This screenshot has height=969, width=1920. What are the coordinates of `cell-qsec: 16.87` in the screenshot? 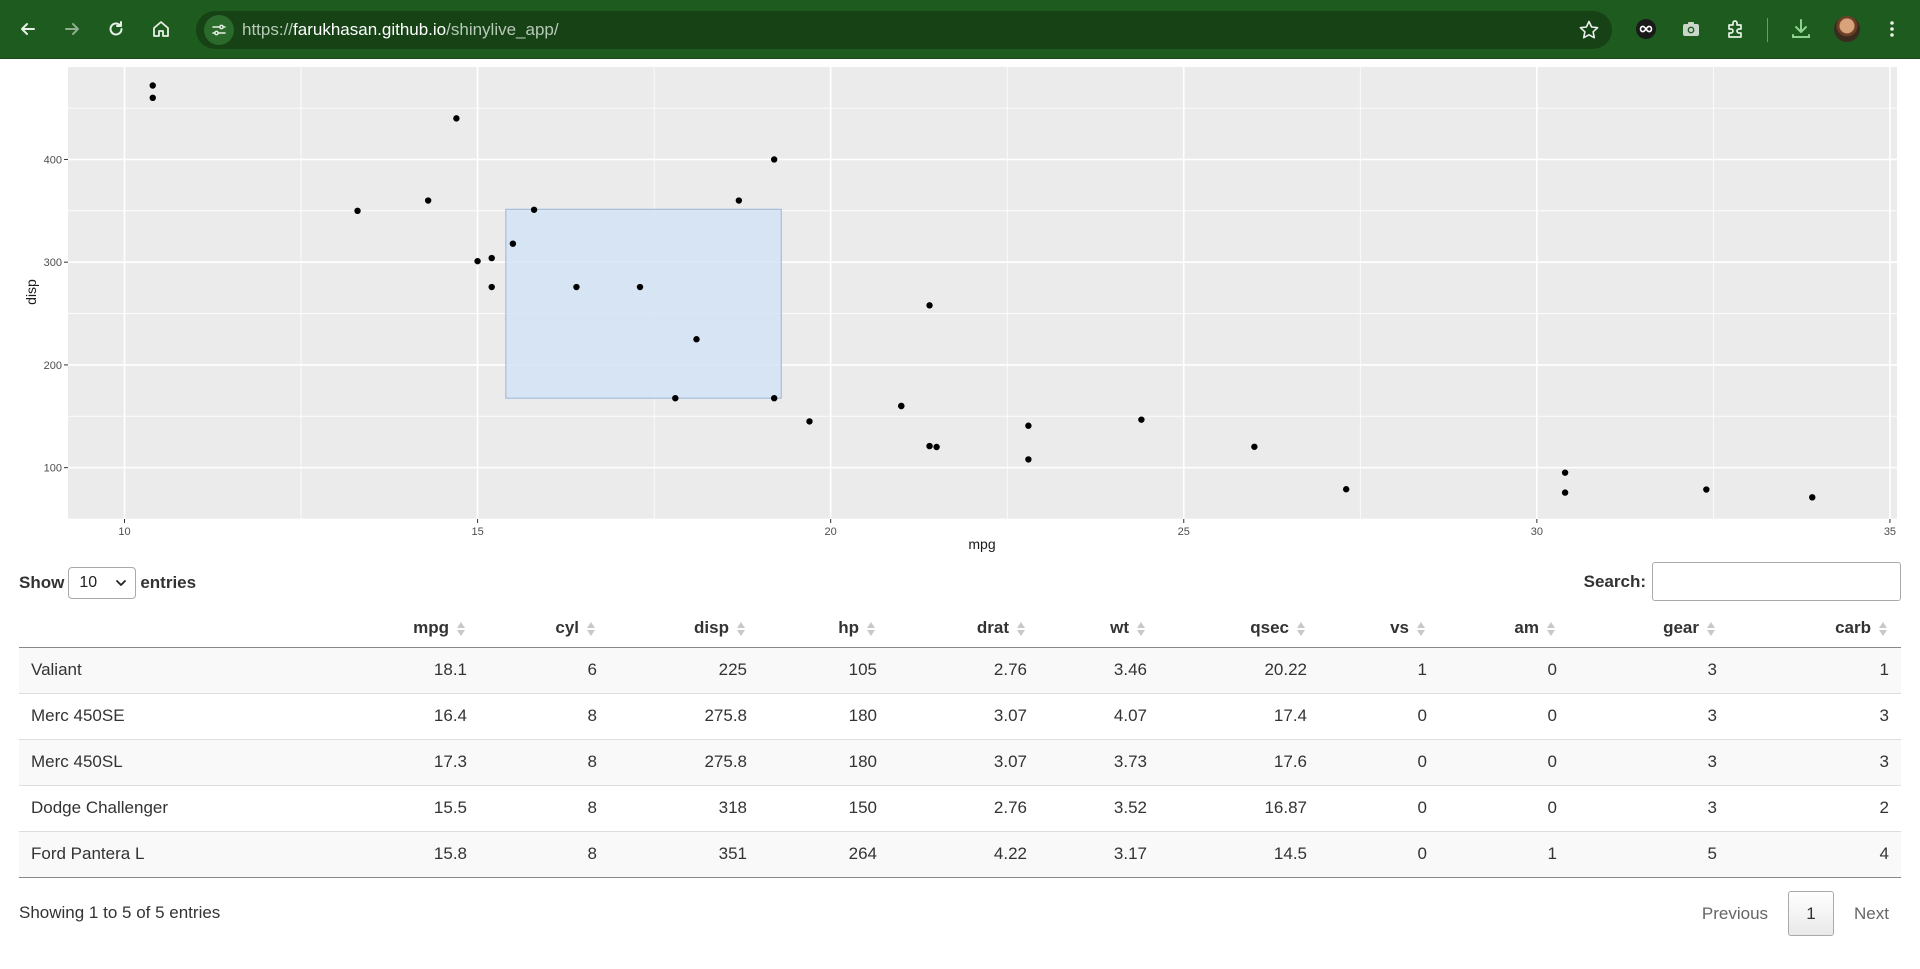 It's located at (1239, 807).